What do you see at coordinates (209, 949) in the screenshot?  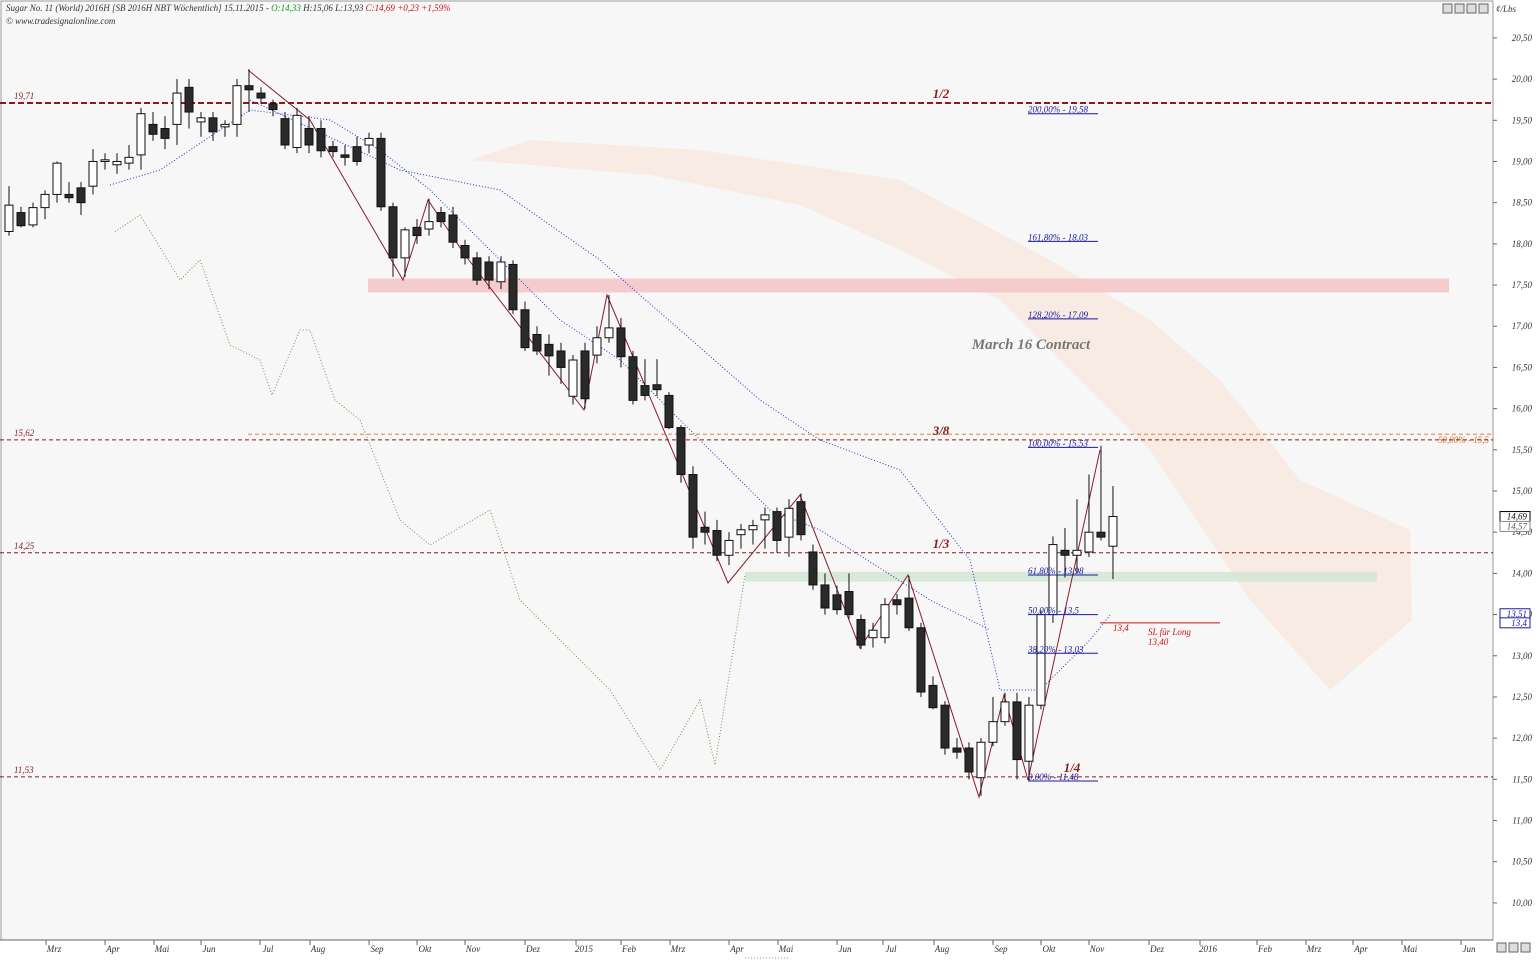 I see `x-tick-label: Jun` at bounding box center [209, 949].